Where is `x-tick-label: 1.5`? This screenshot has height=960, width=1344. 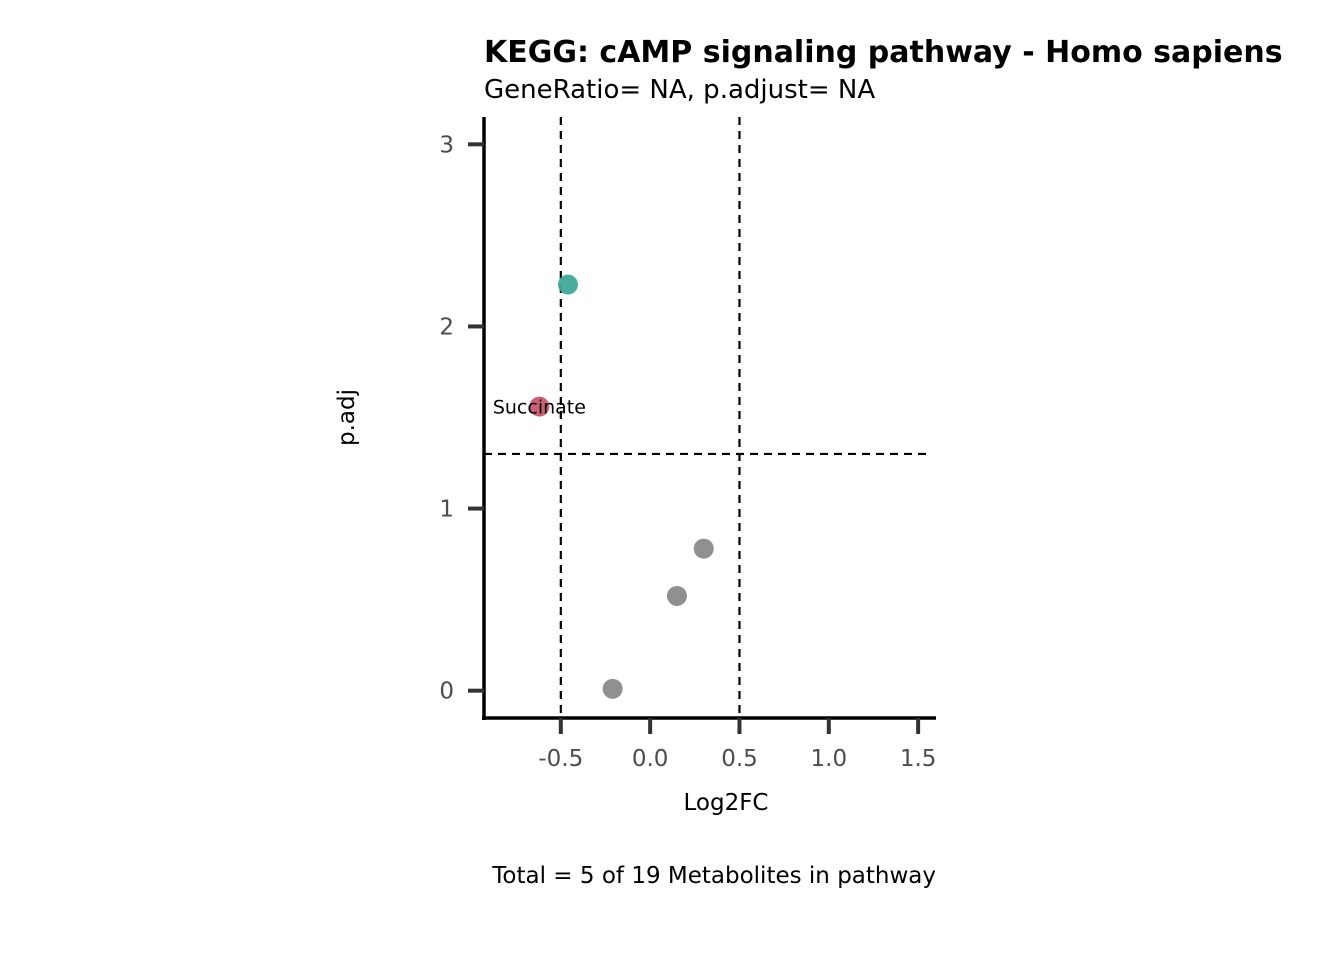
x-tick-label: 1.5 is located at coordinates (918, 759).